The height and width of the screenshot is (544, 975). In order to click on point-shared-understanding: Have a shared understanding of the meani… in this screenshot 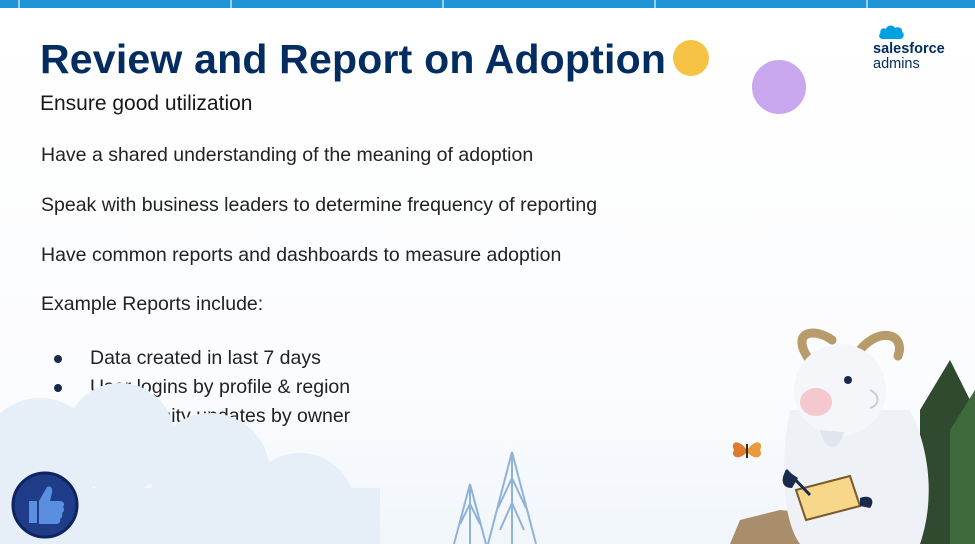, I will do `click(287, 155)`.